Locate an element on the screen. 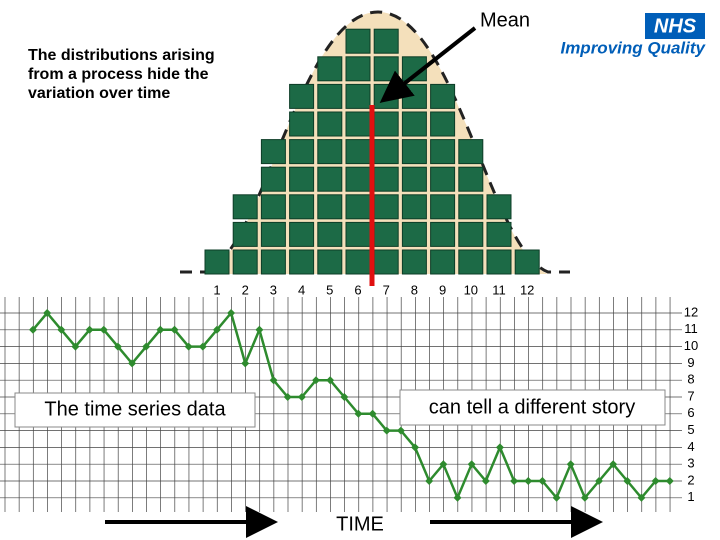 This screenshot has height=540, width=720. mean-label: Mean is located at coordinates (505, 20).